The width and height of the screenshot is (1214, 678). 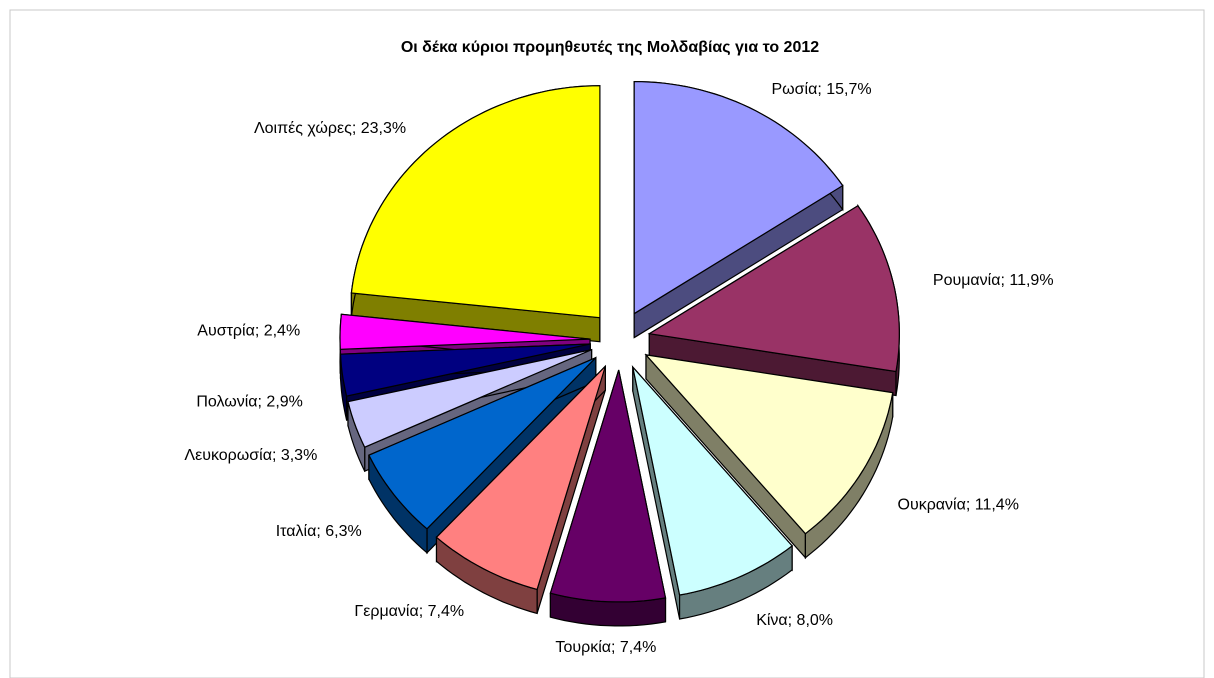 I want to click on data-label: Ρωσία; 15,7%, so click(x=822, y=89).